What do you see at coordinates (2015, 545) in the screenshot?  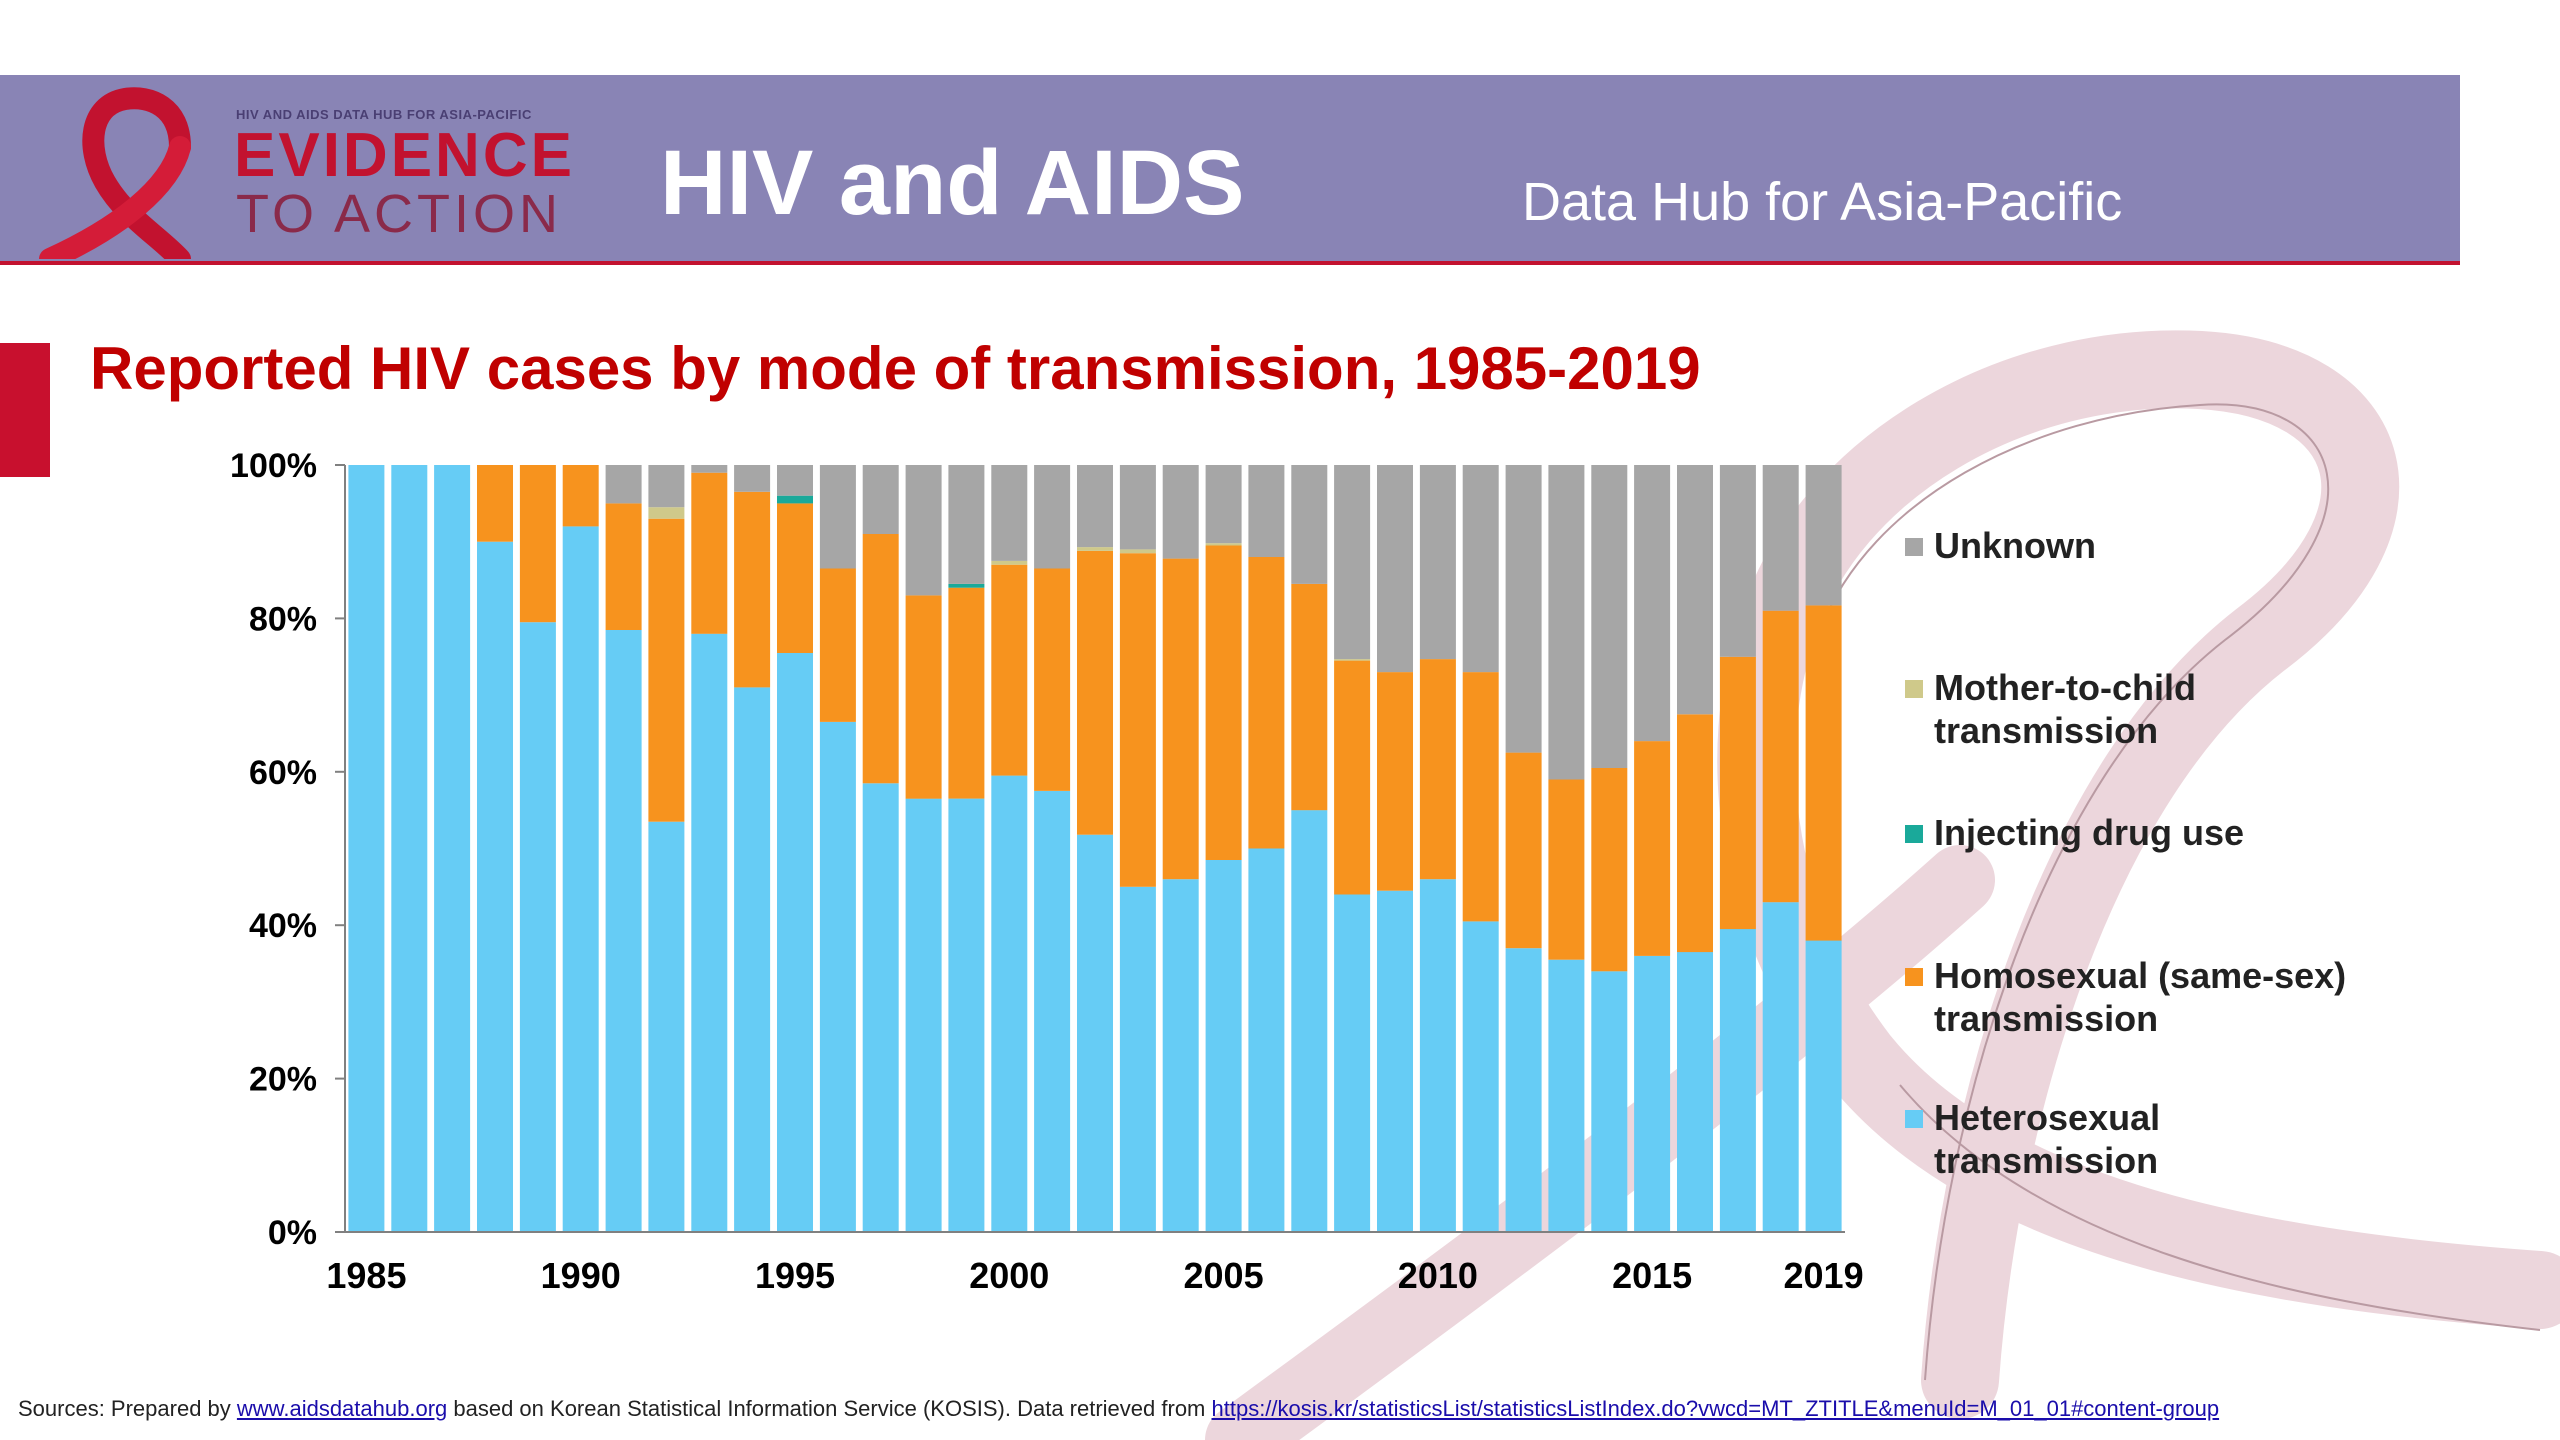 I see `legend-label: Unknown` at bounding box center [2015, 545].